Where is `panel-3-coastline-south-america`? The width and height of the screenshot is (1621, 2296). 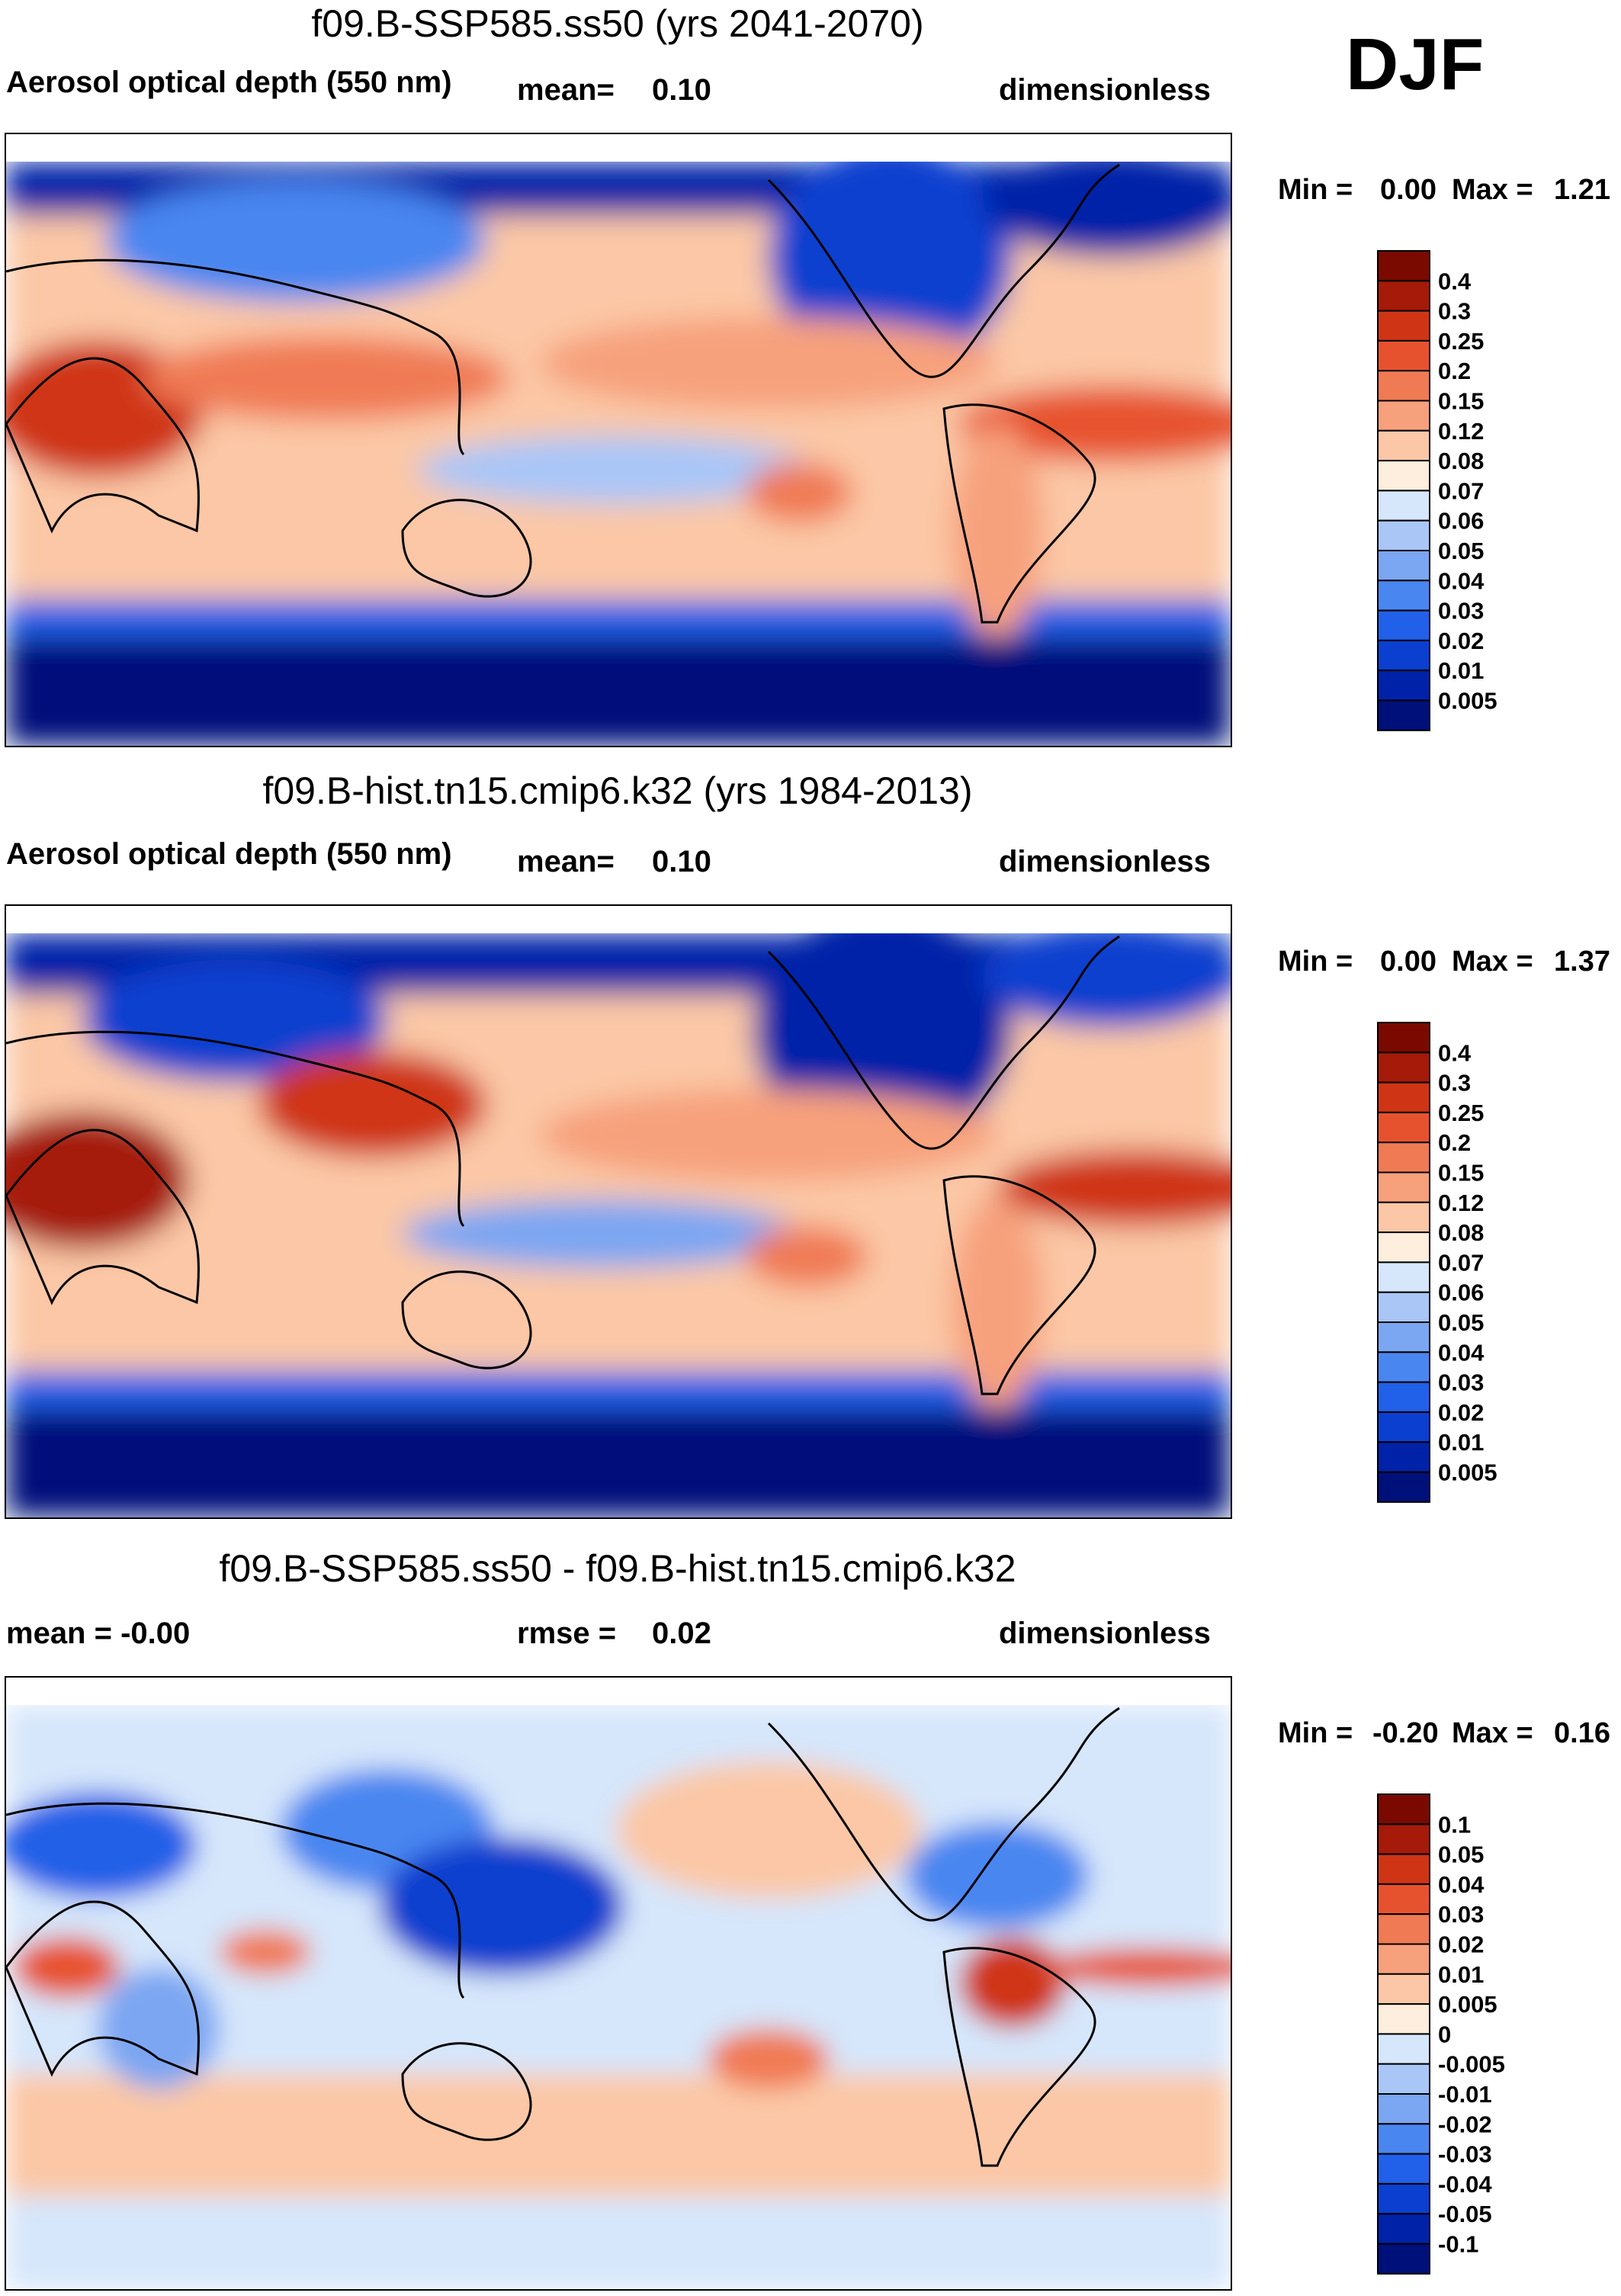 panel-3-coastline-south-america is located at coordinates (1019, 2057).